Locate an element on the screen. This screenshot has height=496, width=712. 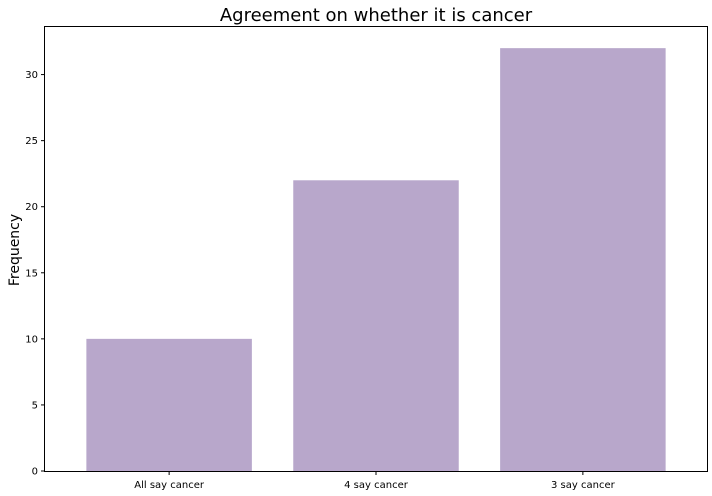
y-axis-ticks: 0 5 10 15 20 25 30 is located at coordinates (35, 274).